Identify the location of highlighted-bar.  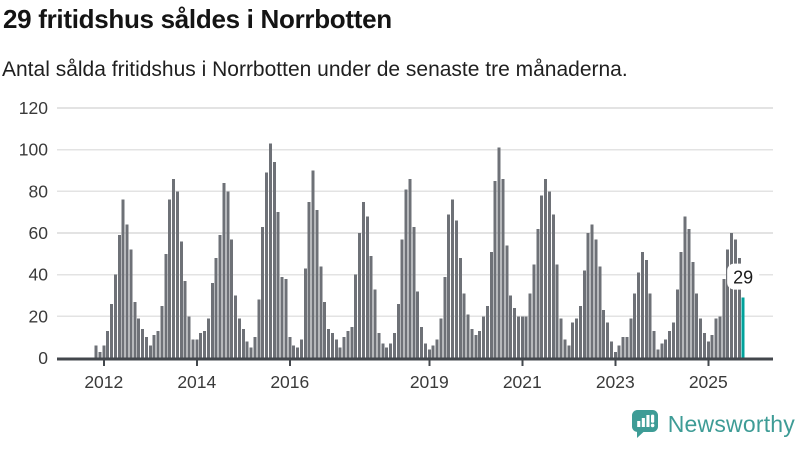
(743, 327).